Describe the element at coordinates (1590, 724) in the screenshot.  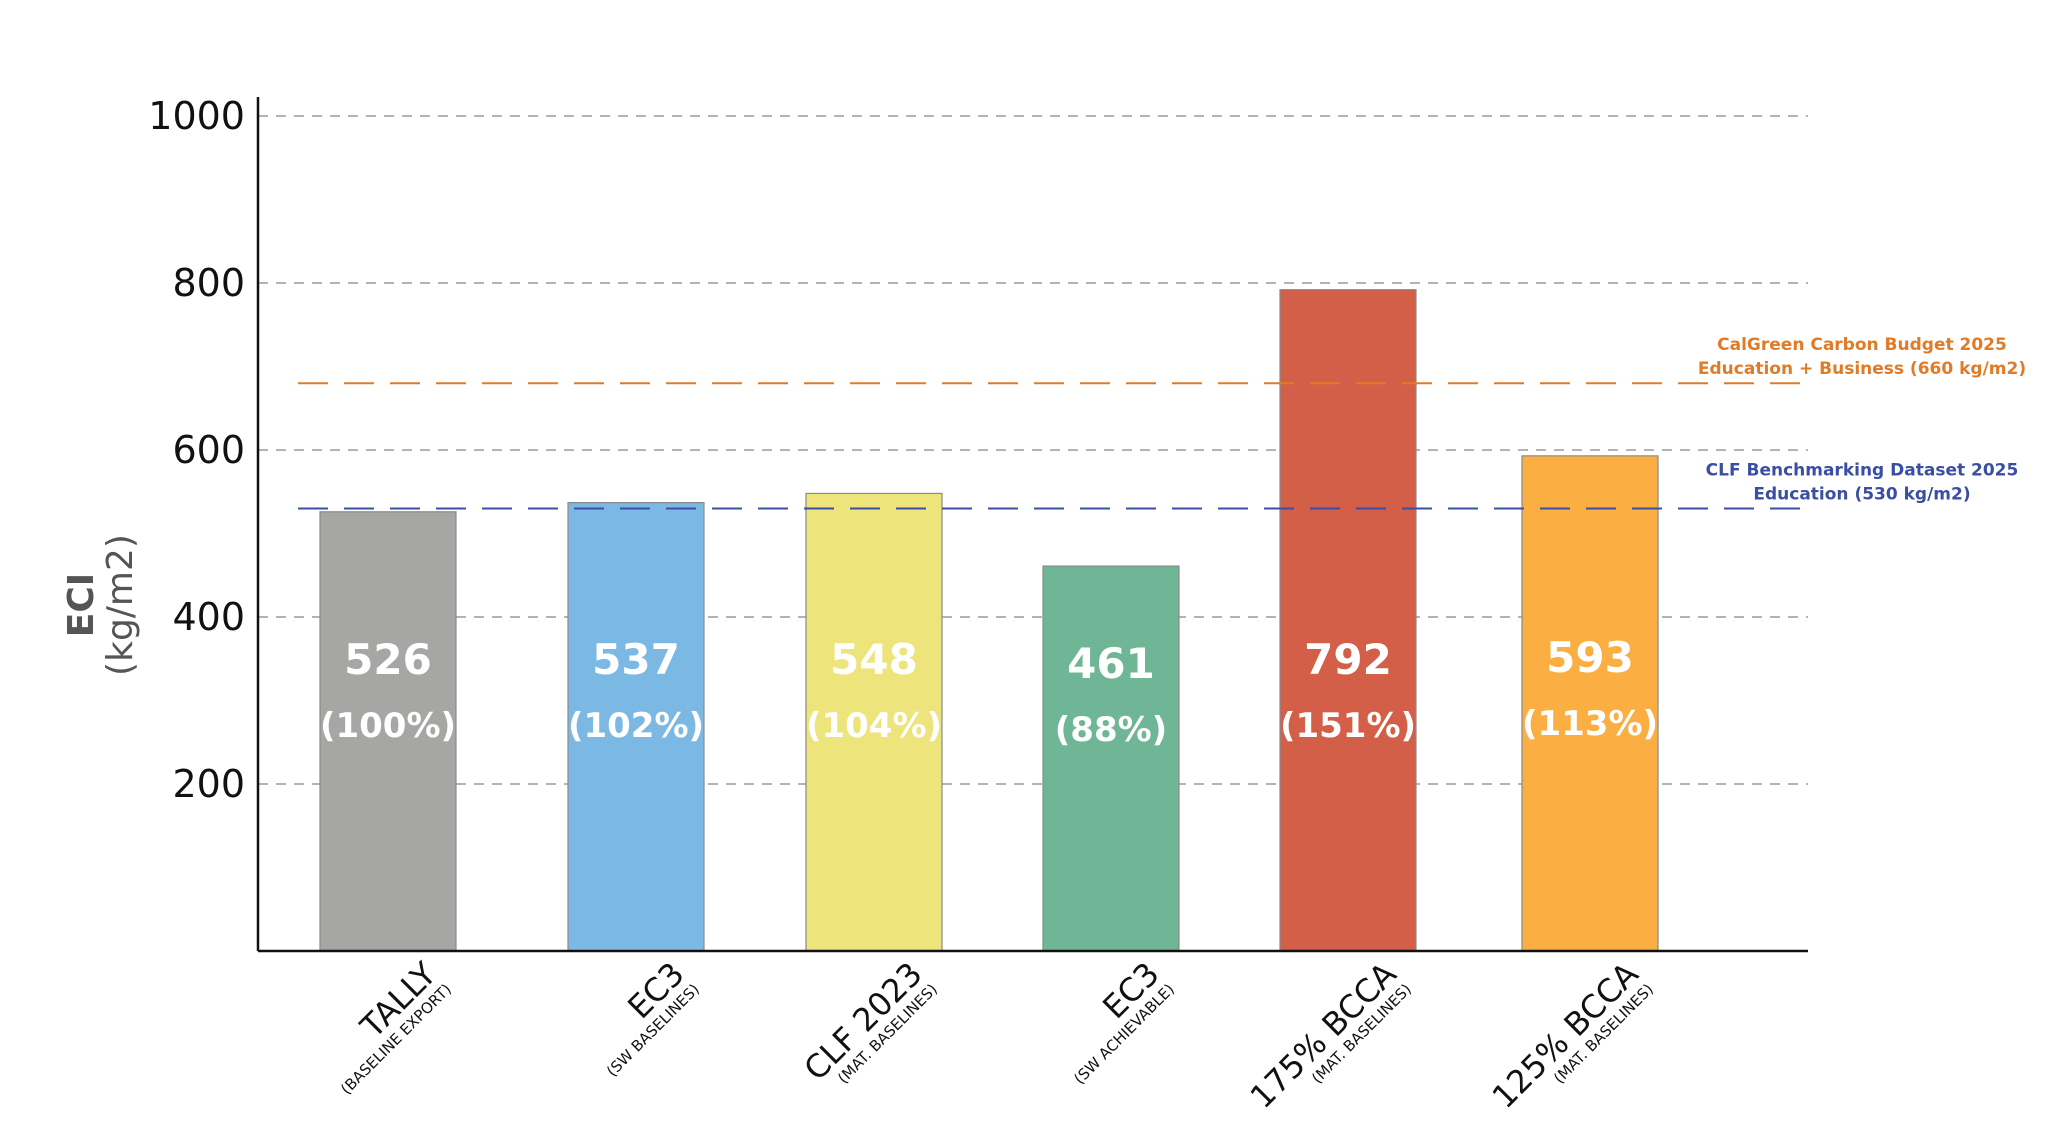
I see `bar-percent-label: (113%)` at that location.